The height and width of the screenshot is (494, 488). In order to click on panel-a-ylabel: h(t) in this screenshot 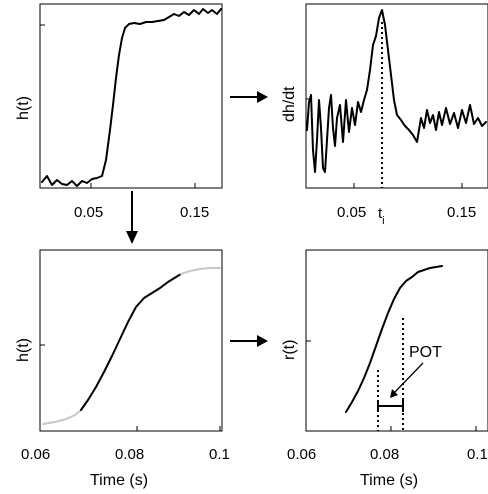, I will do `click(23, 108)`.